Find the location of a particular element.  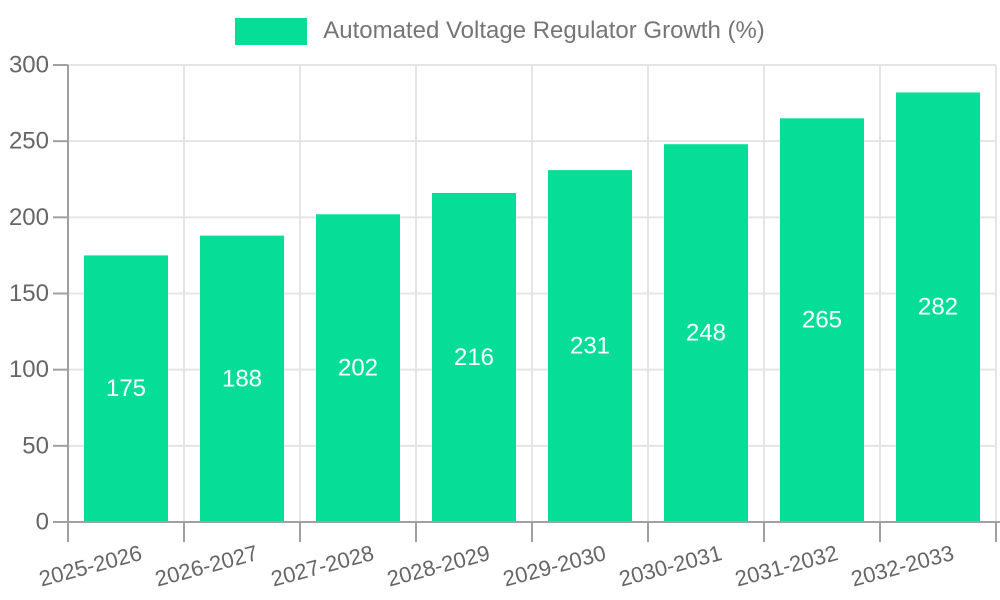

bar-value-label: 202 is located at coordinates (358, 368).